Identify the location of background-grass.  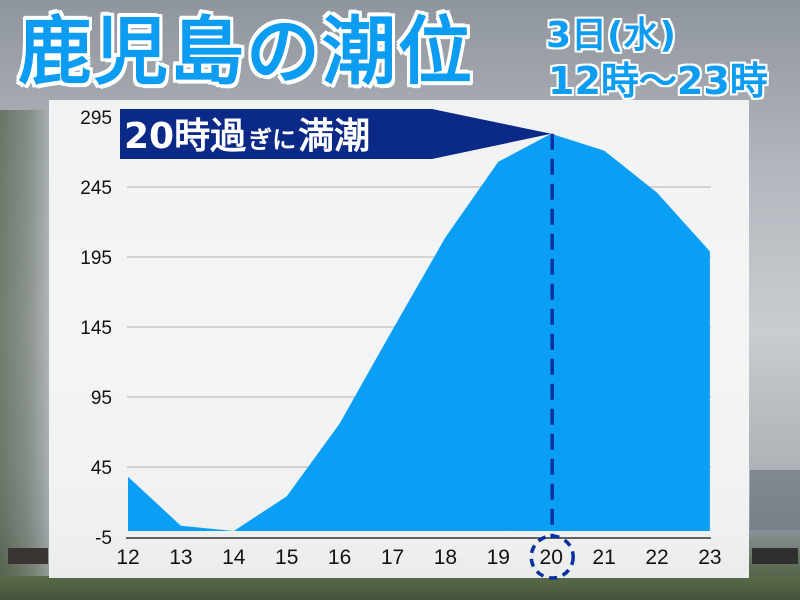
(400, 588).